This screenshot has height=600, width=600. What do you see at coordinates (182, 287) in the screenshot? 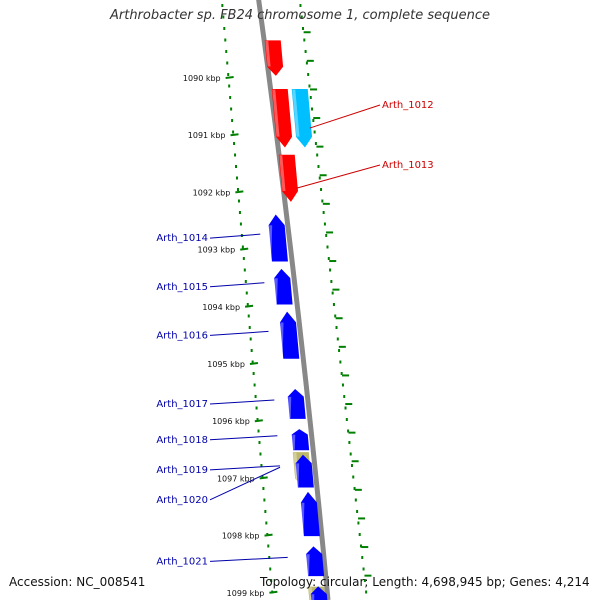
I see `gene-label: Arth_1015` at bounding box center [182, 287].